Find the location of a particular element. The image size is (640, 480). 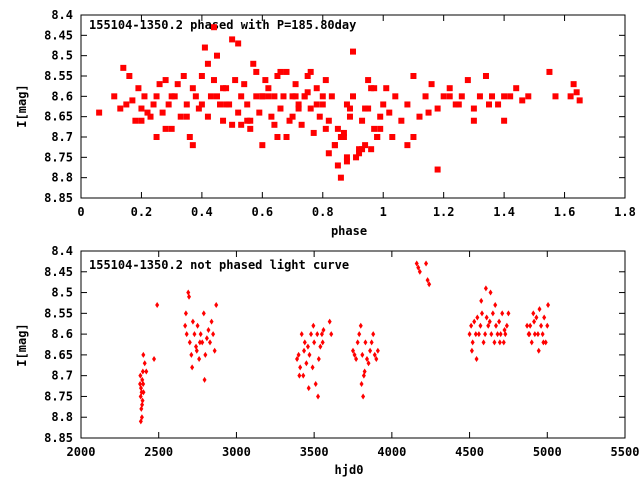

phased-y-tick-label: 8.5 is located at coordinates (62, 56).